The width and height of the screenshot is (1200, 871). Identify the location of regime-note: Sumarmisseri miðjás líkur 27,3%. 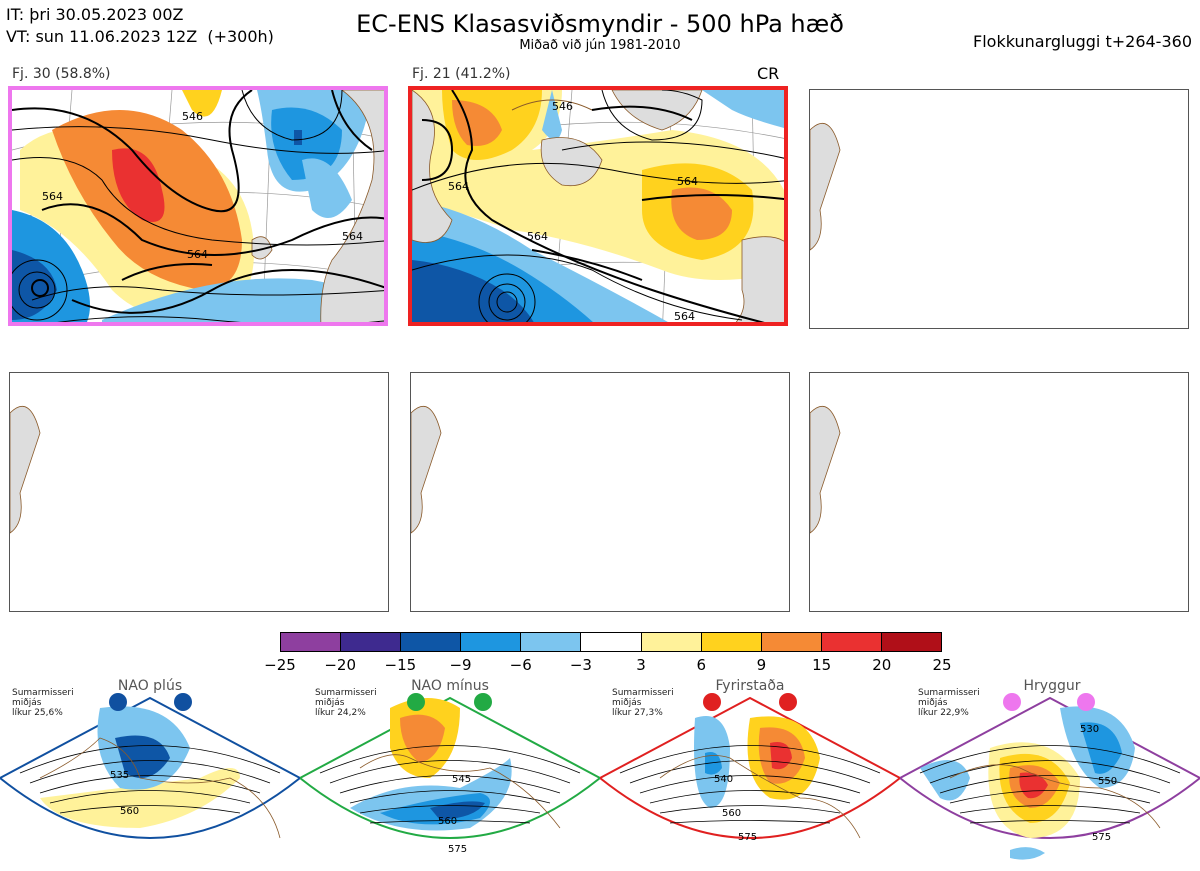
(643, 703).